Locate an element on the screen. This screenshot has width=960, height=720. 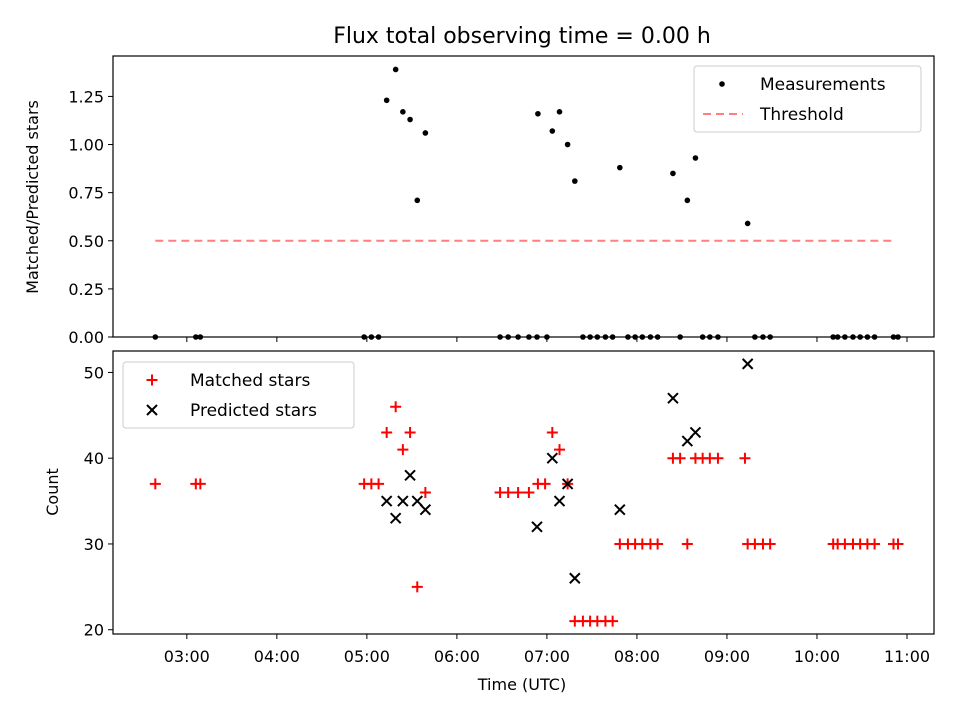
bottom-legend-box is located at coordinates (238, 395).